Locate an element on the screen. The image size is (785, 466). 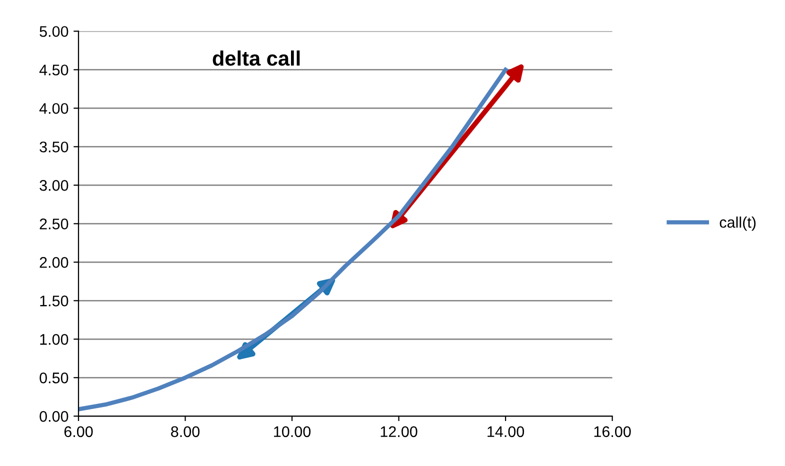
x-tick-label: 6.00 is located at coordinates (78, 432).